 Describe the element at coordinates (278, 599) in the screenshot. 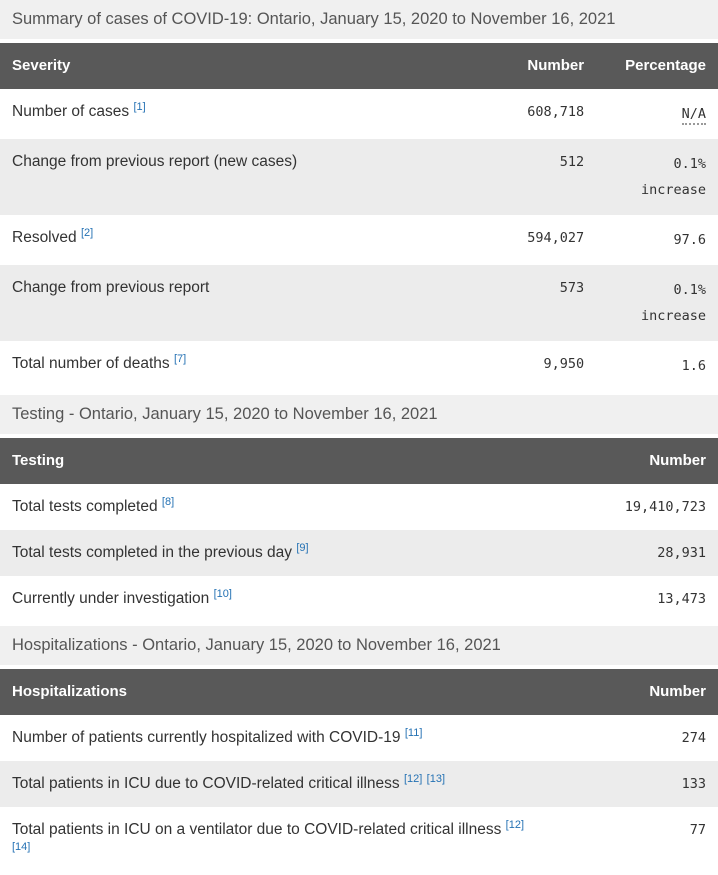

I see `row-label-cell: Currently under investigation [10]` at that location.